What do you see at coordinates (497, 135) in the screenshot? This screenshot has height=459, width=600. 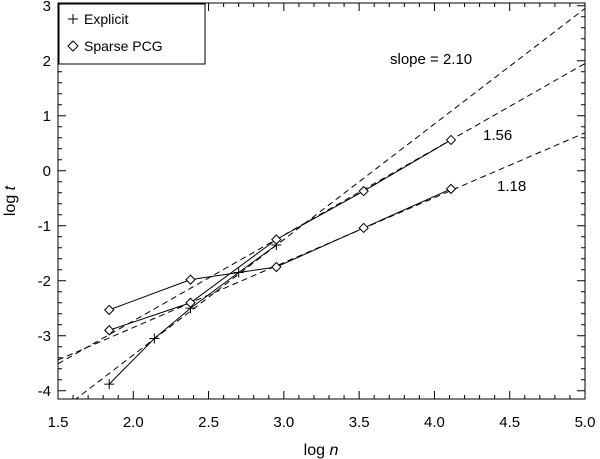 I see `fit-label-1-56: 1.56` at bounding box center [497, 135].